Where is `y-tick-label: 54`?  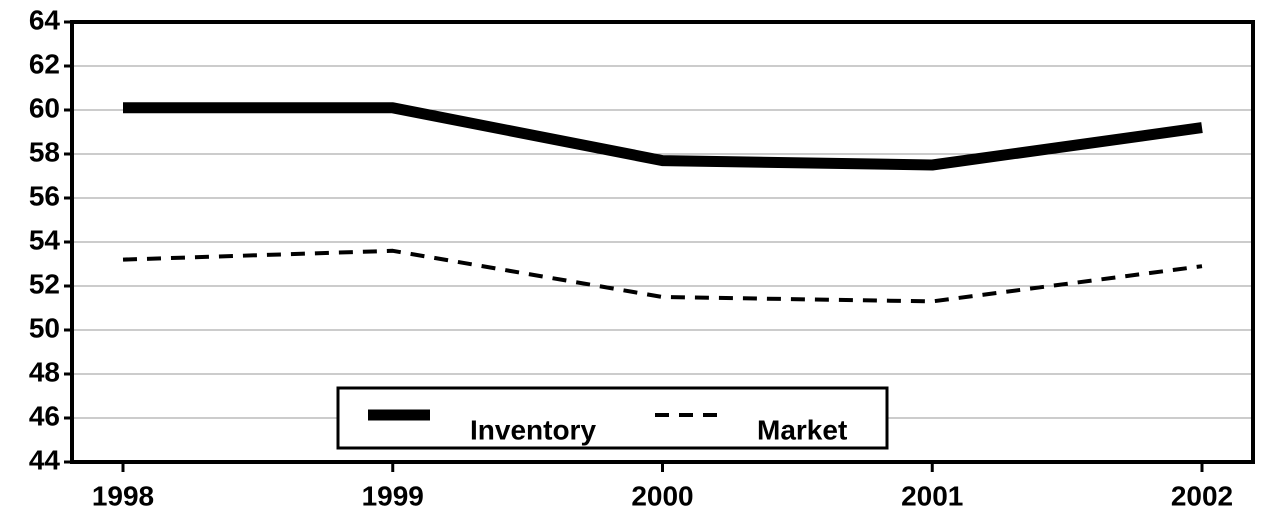
y-tick-label: 54 is located at coordinates (45, 239).